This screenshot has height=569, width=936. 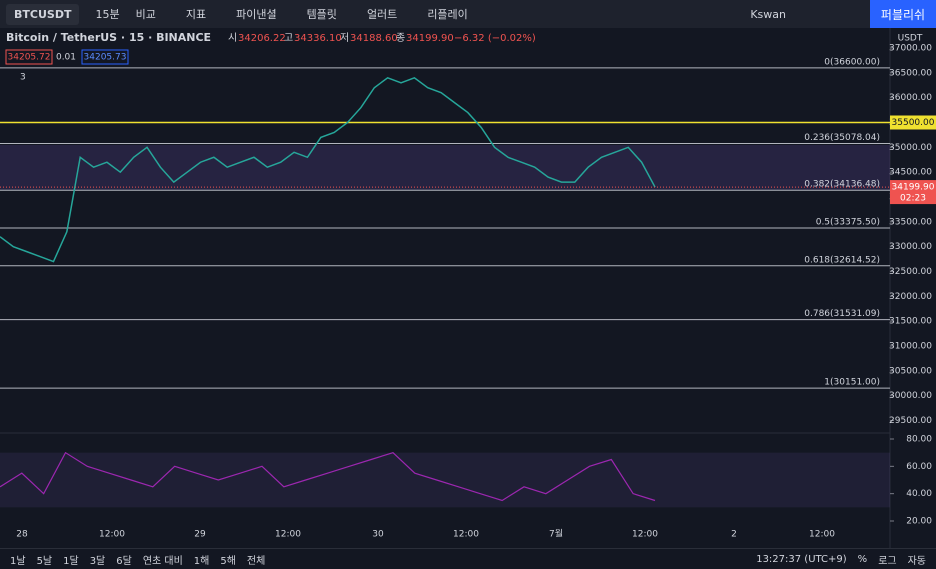 What do you see at coordinates (913, 199) in the screenshot?
I see `countdown: 02:23` at bounding box center [913, 199].